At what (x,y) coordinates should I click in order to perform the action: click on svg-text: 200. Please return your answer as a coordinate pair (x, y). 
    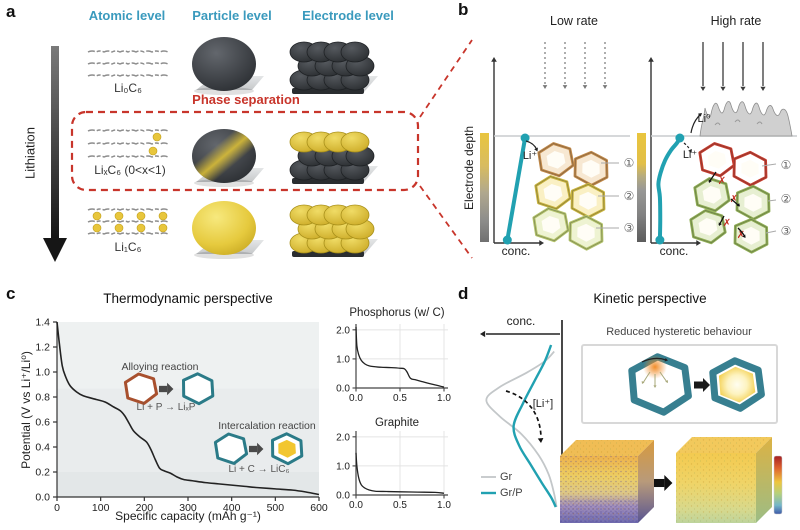
    Looking at the image, I should click on (145, 508).